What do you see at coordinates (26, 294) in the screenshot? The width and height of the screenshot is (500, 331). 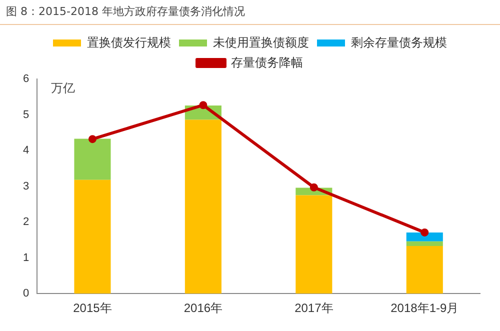 I see `y-tick-label: 0` at bounding box center [26, 294].